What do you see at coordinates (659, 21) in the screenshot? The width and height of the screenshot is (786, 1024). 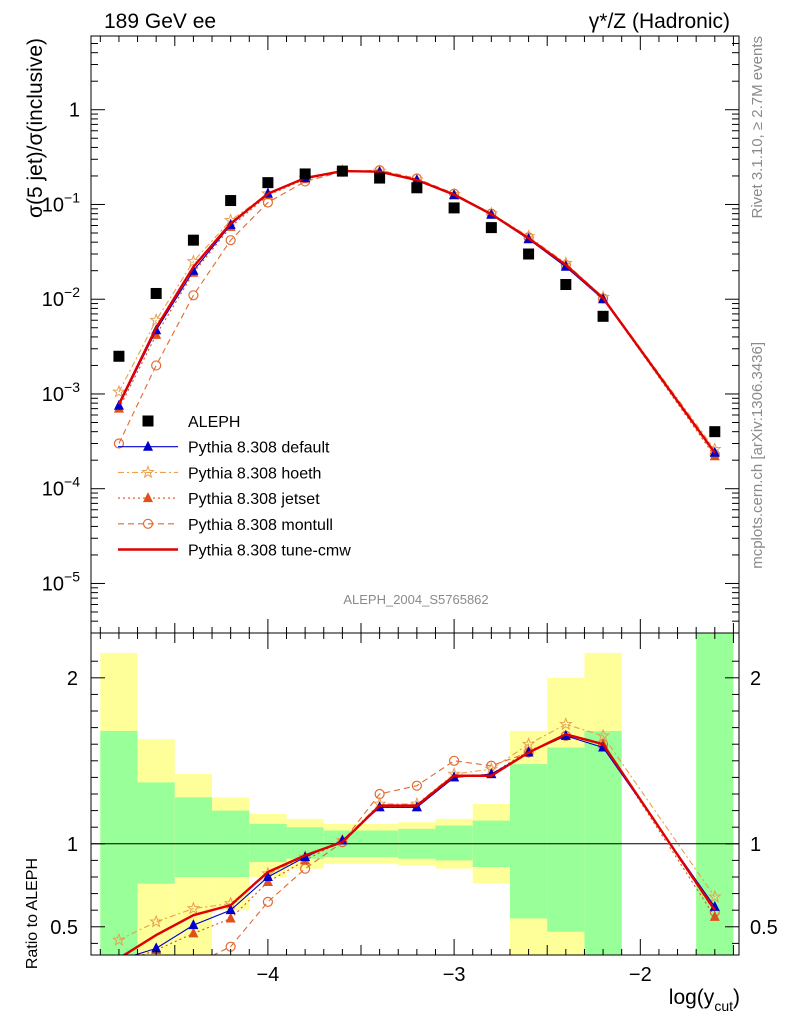 I see `header-right-text: γ*/Z (Hadronic)` at bounding box center [659, 21].